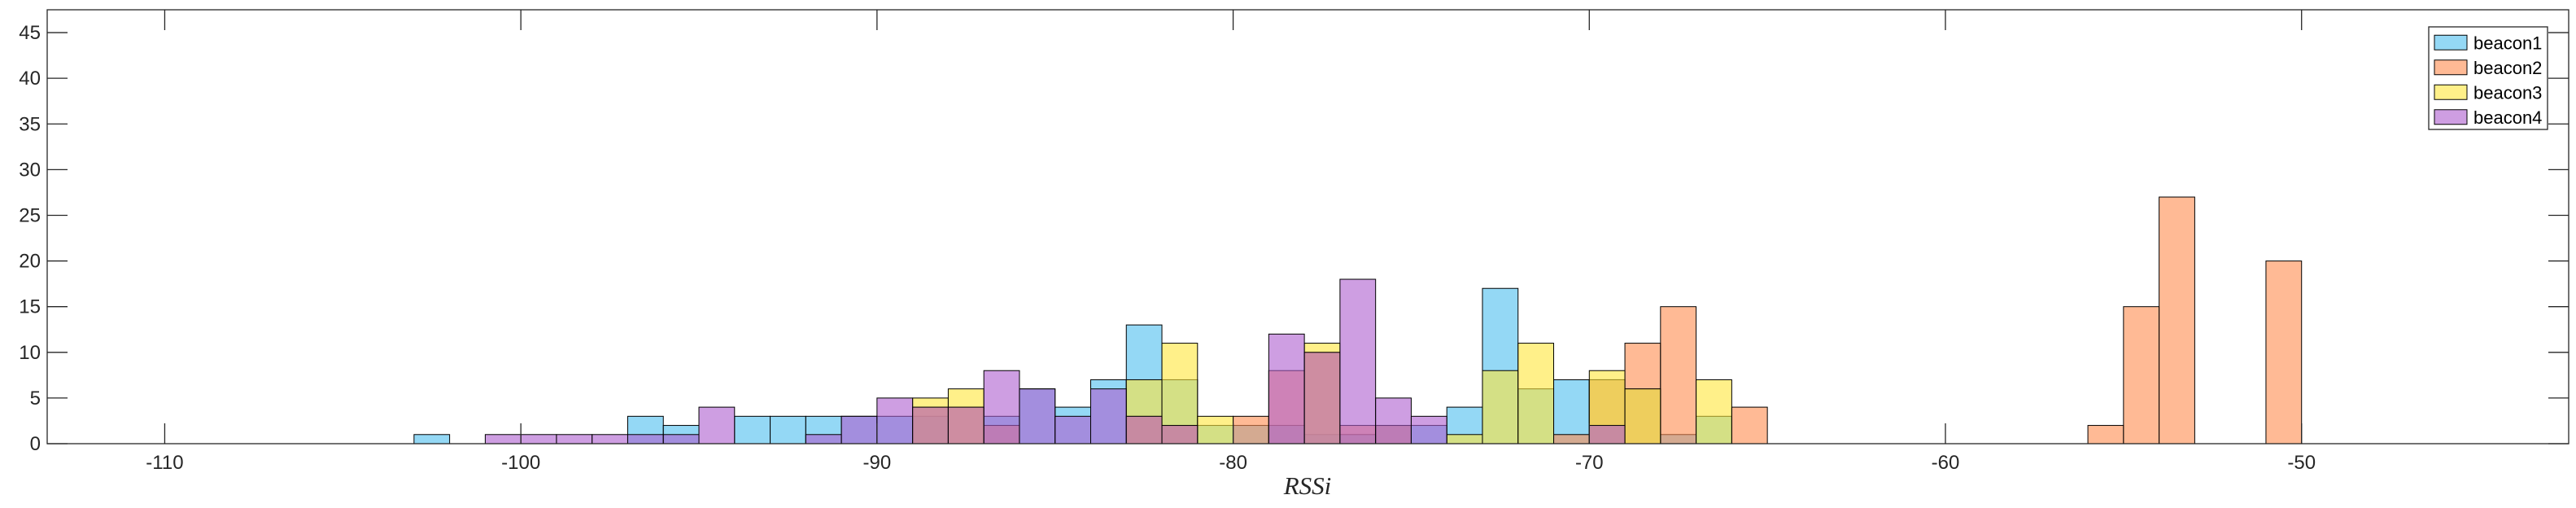 The width and height of the screenshot is (2576, 508). Describe the element at coordinates (877, 463) in the screenshot. I see `x-tick-label: -90` at that location.